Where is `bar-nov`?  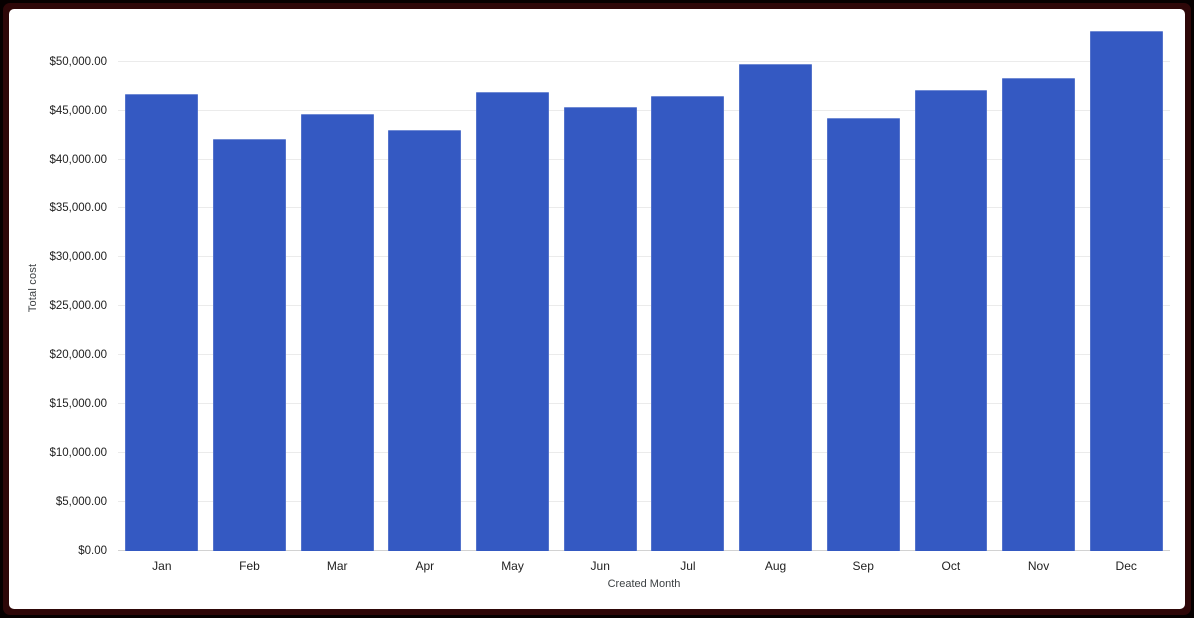
bar-nov is located at coordinates (1038, 314).